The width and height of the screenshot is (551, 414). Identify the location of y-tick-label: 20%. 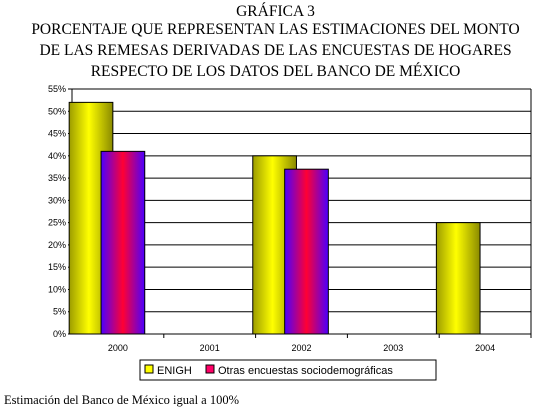
(57, 245).